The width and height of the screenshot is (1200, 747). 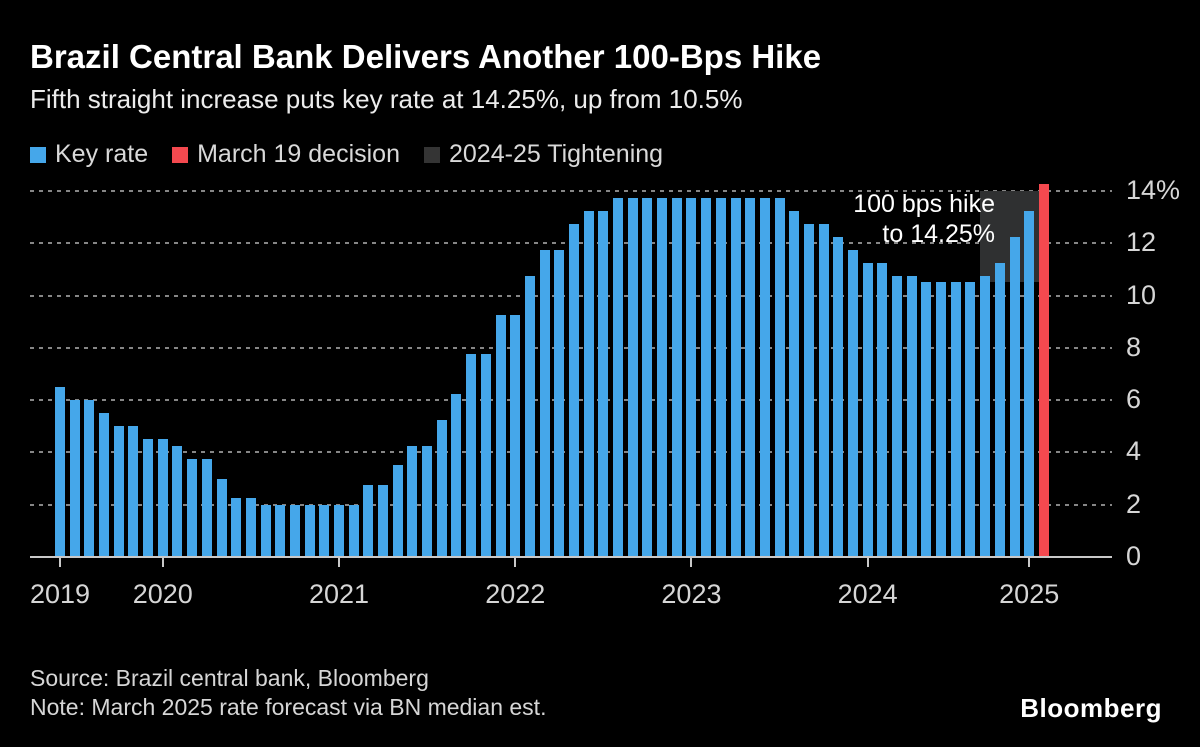 I want to click on annotation-line-1: 100 bps hike, so click(x=924, y=204).